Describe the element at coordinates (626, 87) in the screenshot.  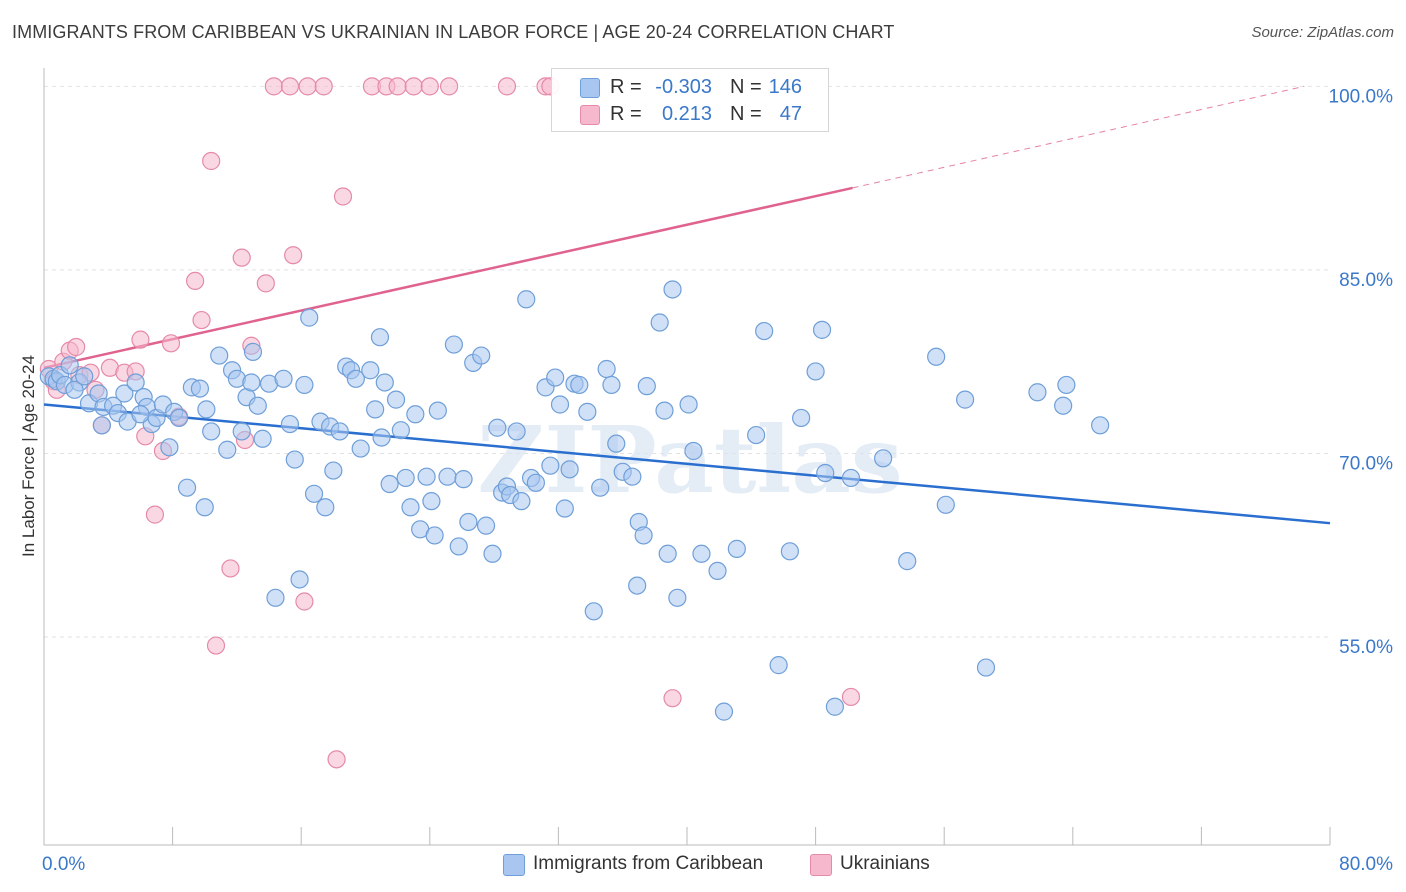
I see `legend-r-label: R =` at that location.